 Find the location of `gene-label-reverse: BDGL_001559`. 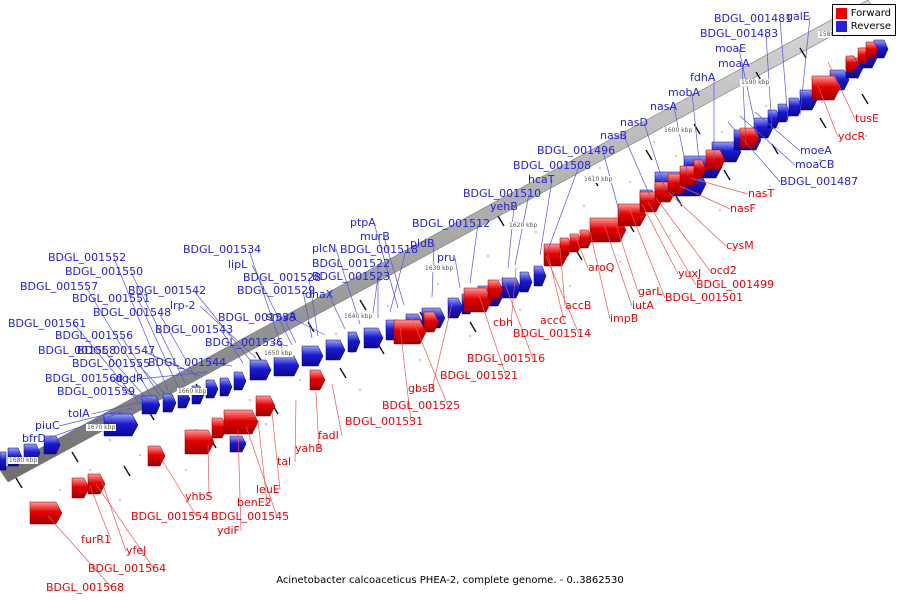

gene-label-reverse: BDGL_001559 is located at coordinates (96, 391).